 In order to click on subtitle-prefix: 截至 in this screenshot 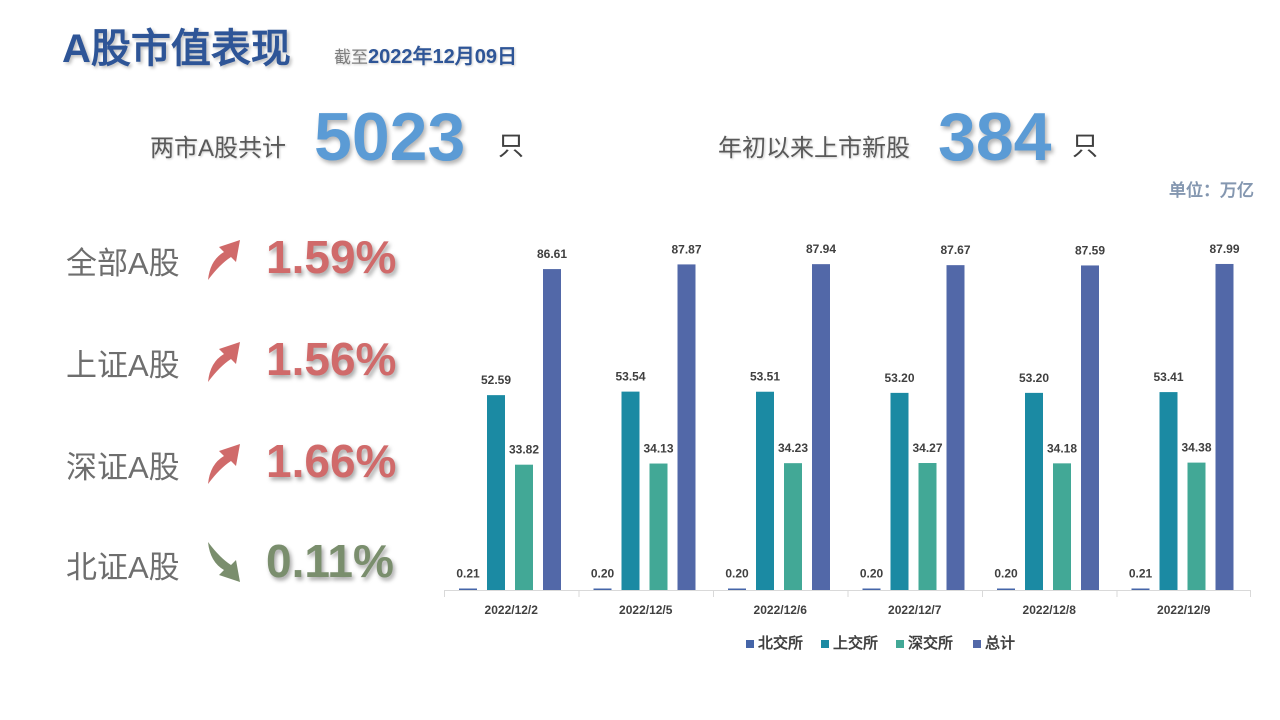, I will do `click(351, 57)`.